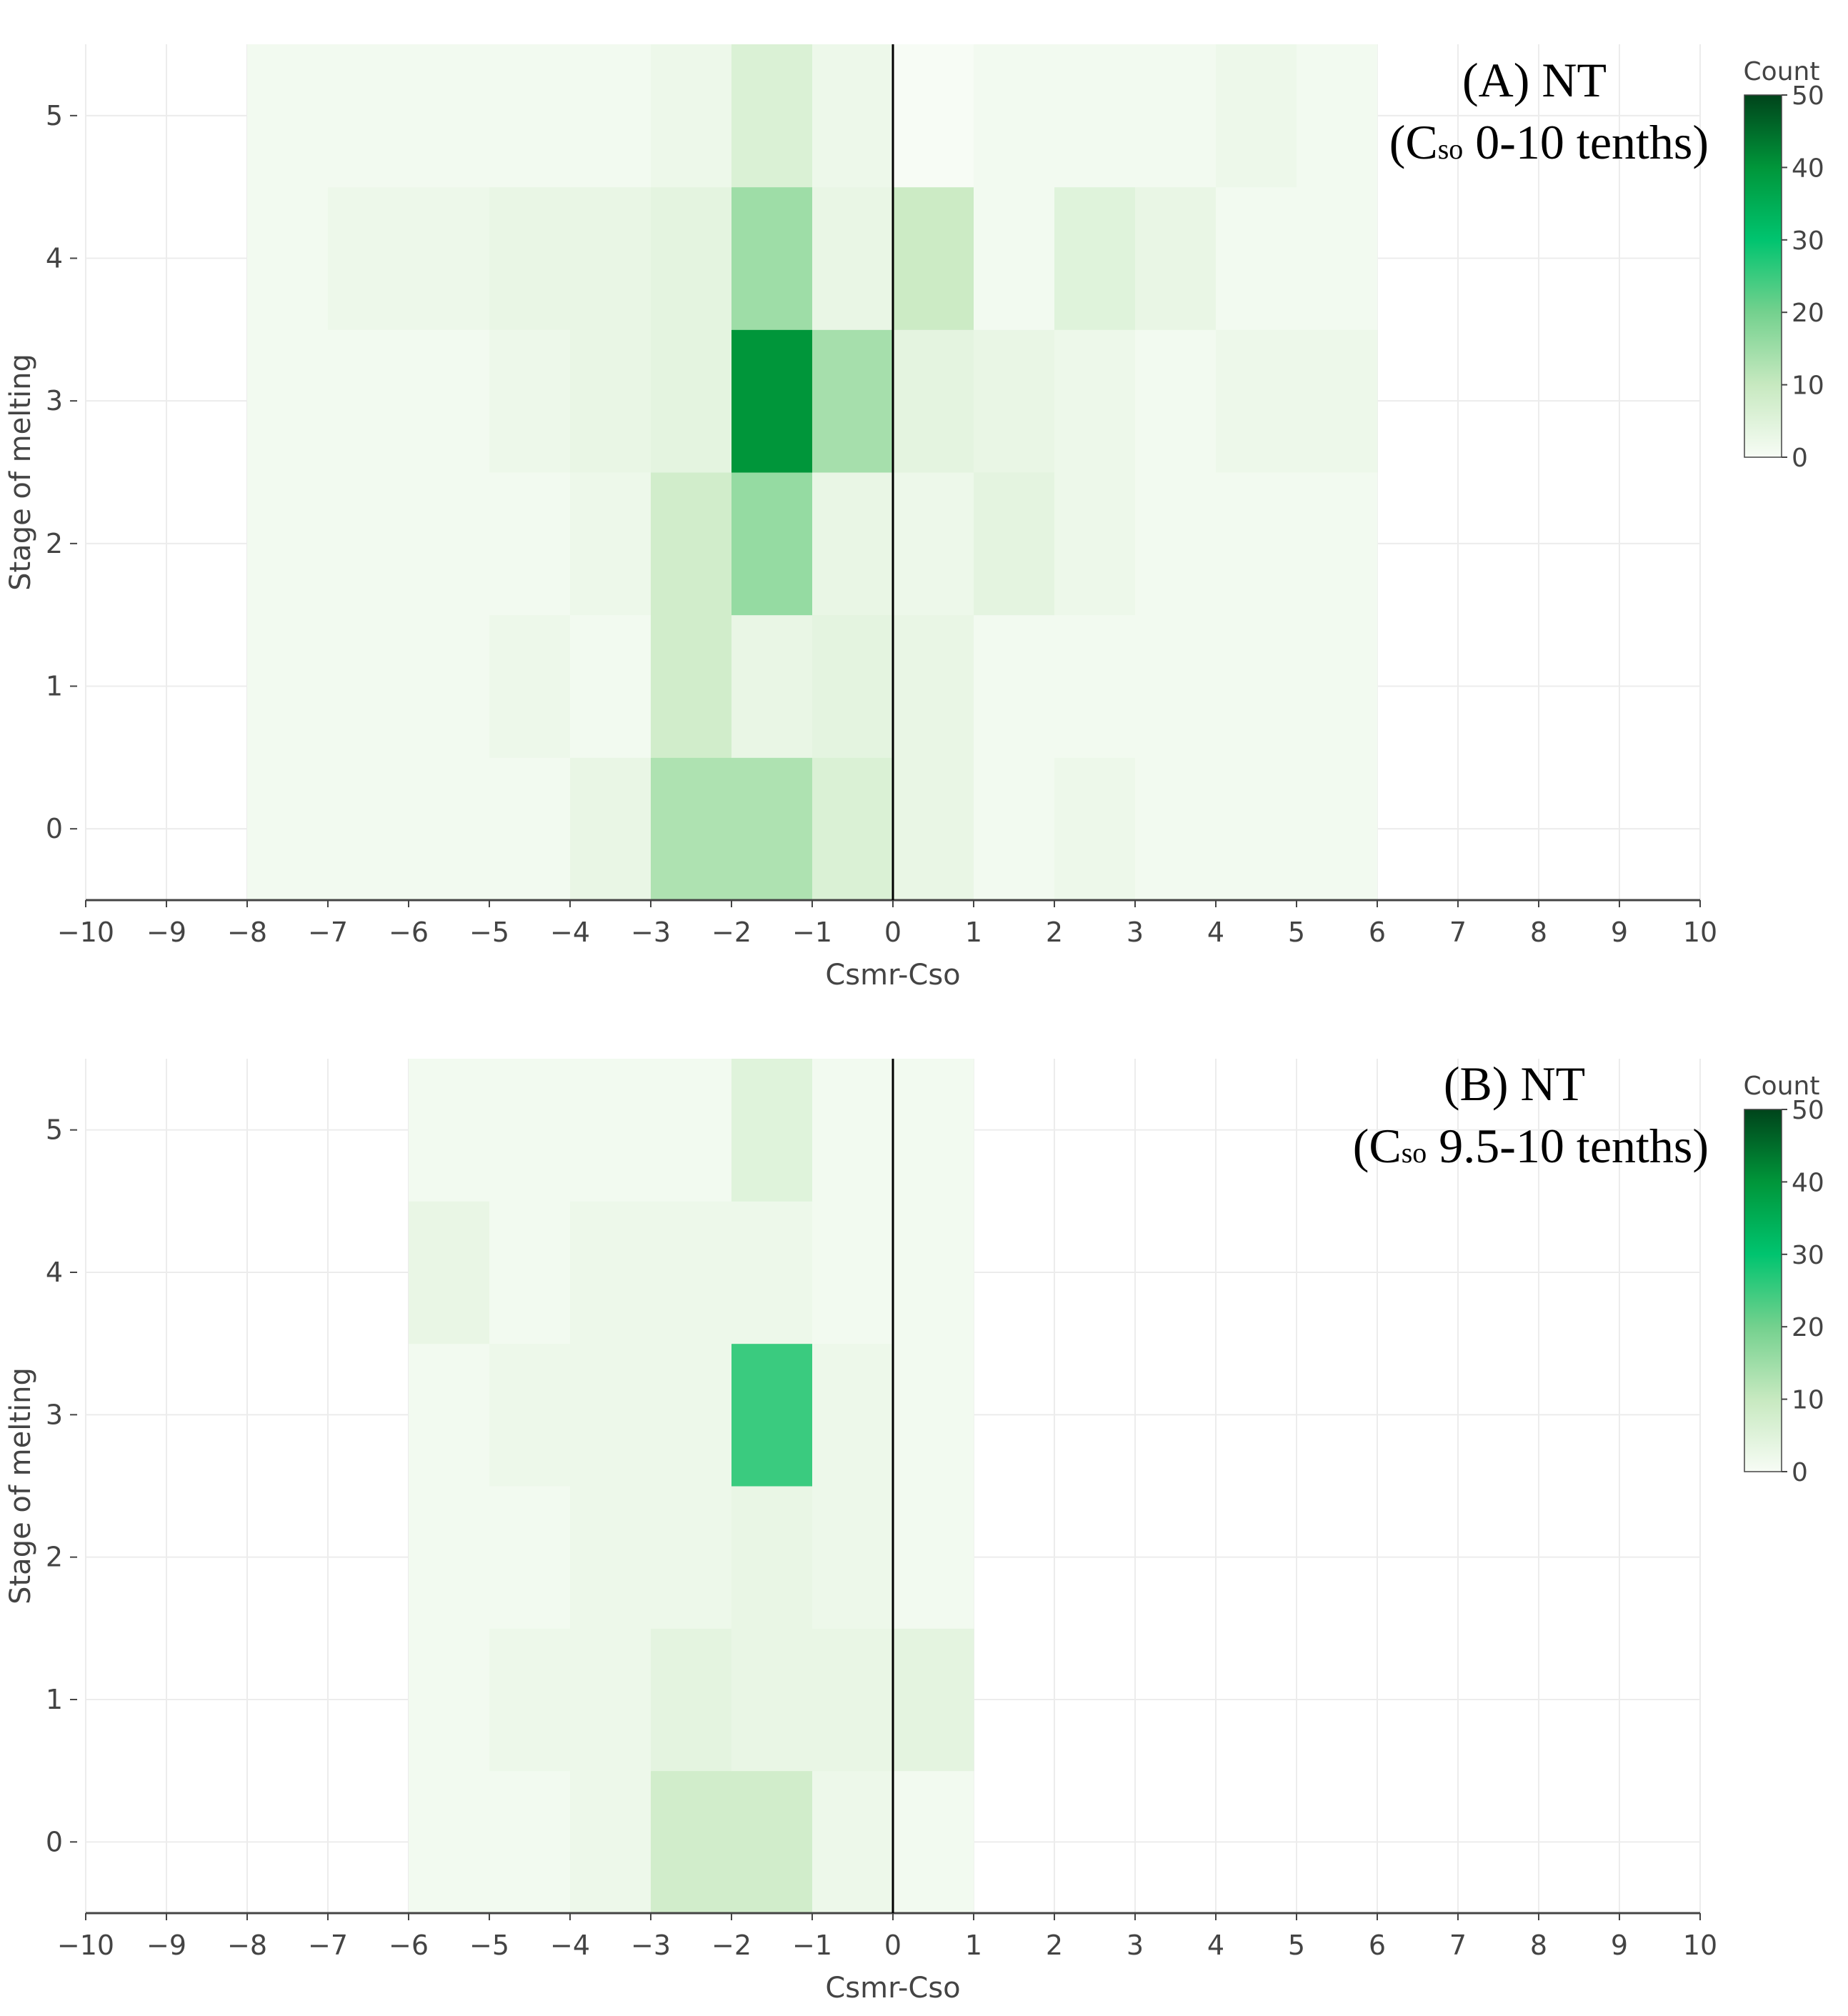 The image size is (1848, 2016). I want to click on subtitle-subscript: so, so click(1414, 1153).